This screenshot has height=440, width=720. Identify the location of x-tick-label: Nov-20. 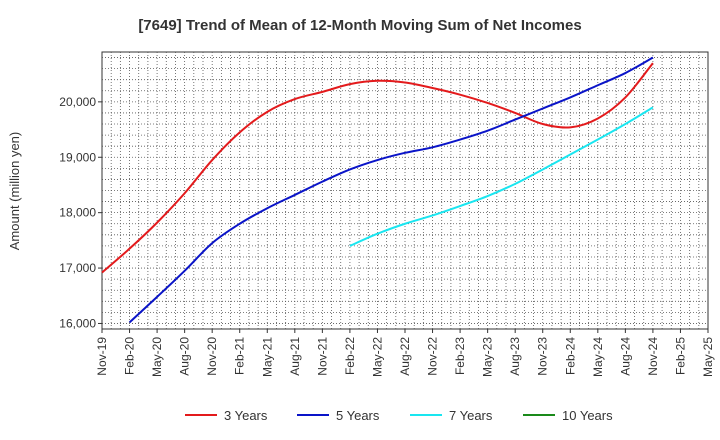
(212, 356).